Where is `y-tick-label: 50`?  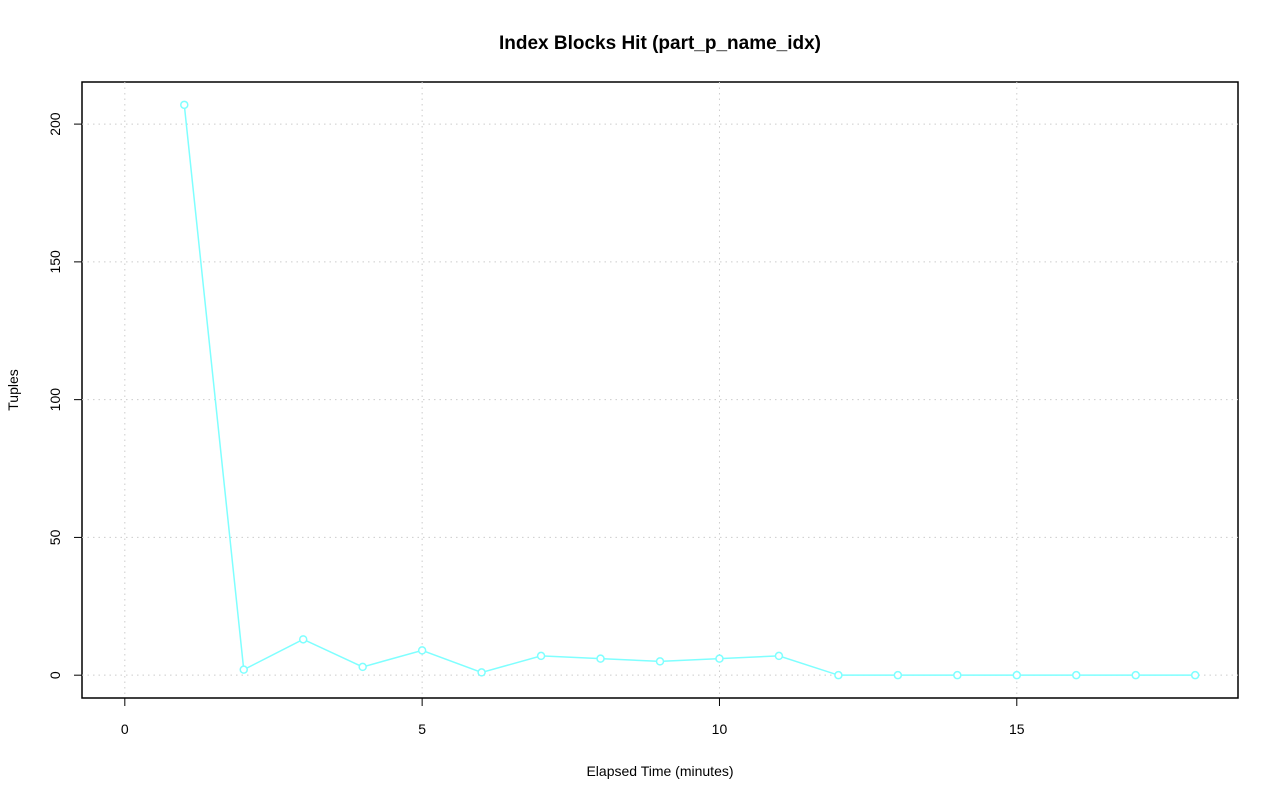
y-tick-label: 50 is located at coordinates (55, 537).